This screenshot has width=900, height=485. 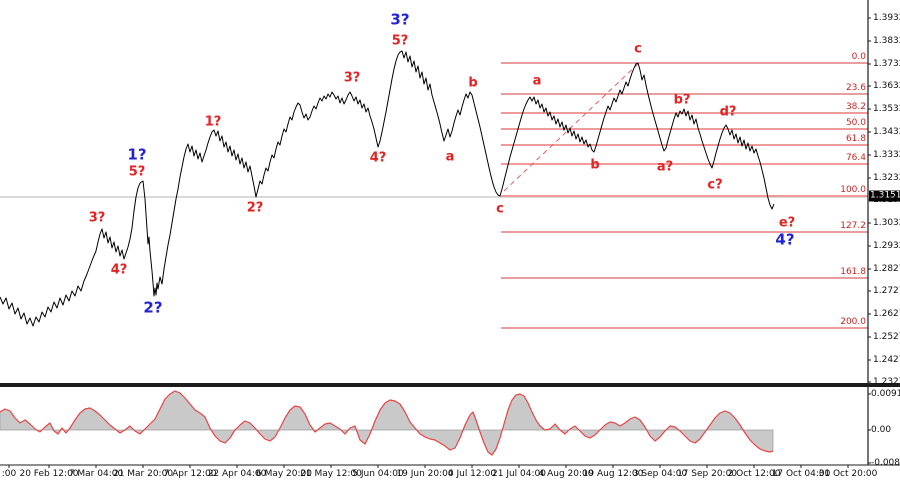 I want to click on oscillator-histogram, so click(x=387, y=423).